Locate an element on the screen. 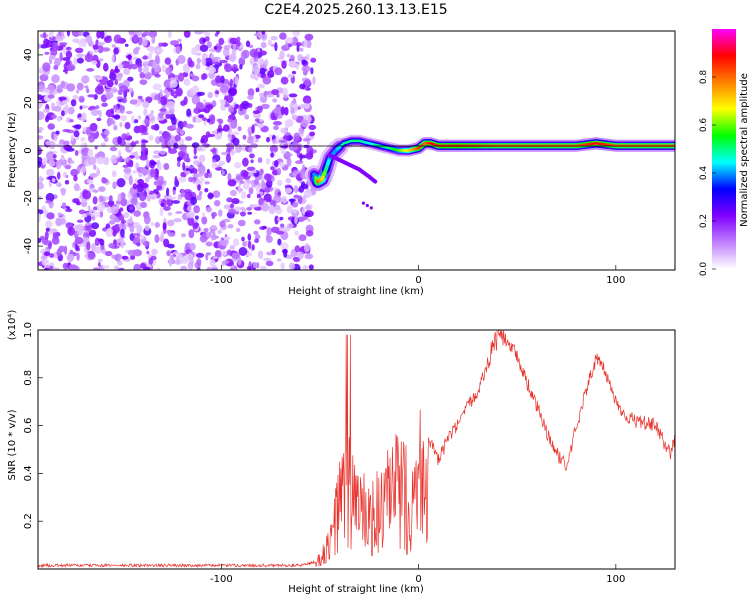 This screenshot has width=750, height=600. secondary-branch-segment is located at coordinates (364, 173).